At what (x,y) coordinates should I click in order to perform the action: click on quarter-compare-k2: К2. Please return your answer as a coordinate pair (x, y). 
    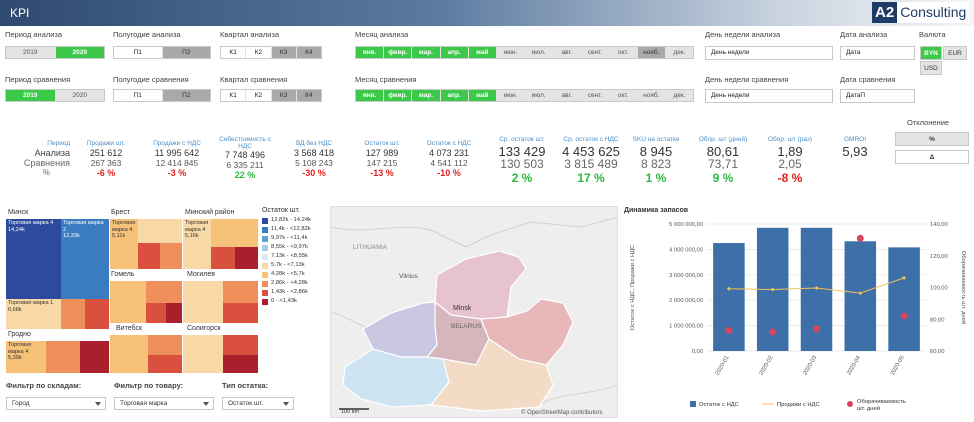
    Looking at the image, I should click on (259, 95).